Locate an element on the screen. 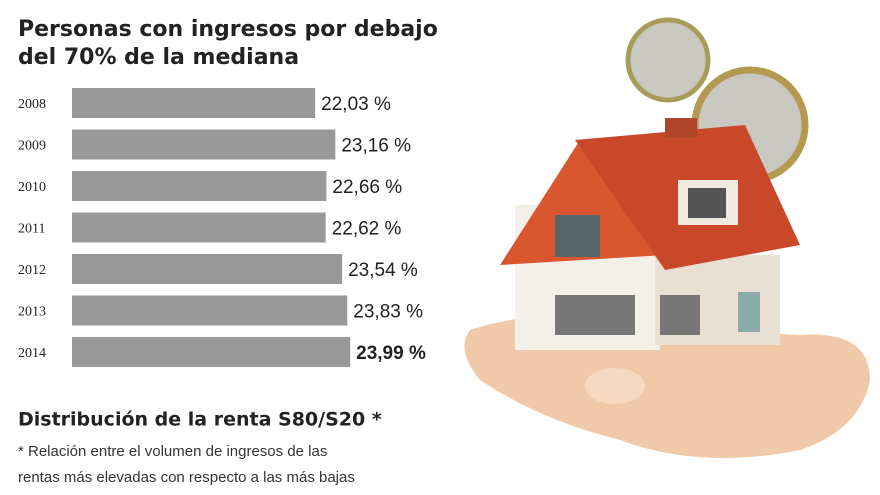 This screenshot has height=495, width=880. value-label: 23,99 % is located at coordinates (391, 353).